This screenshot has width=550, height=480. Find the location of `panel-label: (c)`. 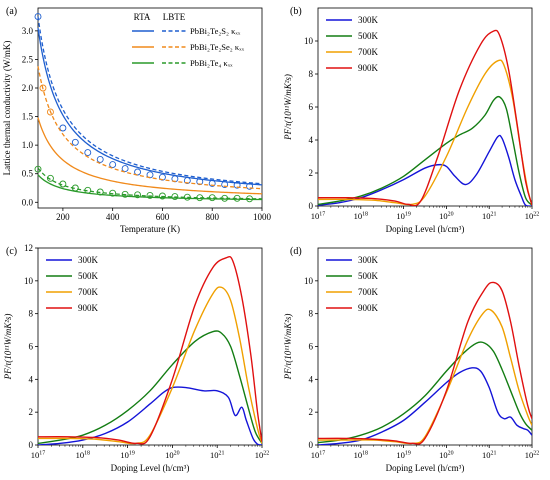

panel-label: (c) is located at coordinates (11, 251).